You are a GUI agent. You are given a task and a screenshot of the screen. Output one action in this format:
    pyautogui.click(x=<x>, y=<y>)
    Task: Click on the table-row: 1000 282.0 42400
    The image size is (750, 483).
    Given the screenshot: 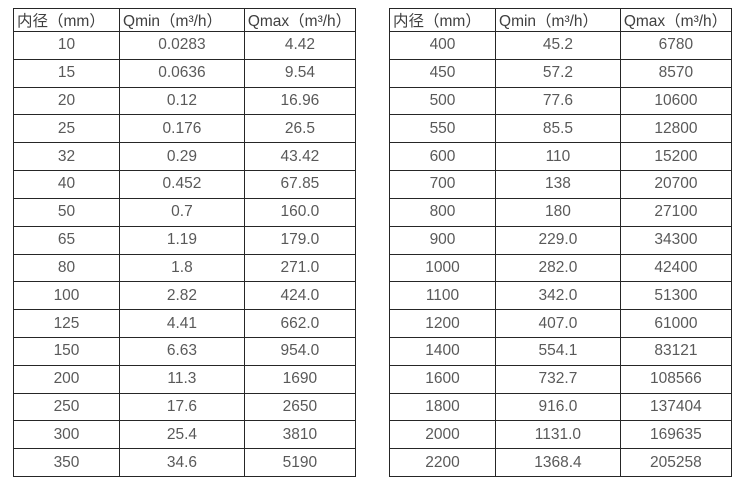 What is the action you would take?
    pyautogui.click(x=560, y=268)
    